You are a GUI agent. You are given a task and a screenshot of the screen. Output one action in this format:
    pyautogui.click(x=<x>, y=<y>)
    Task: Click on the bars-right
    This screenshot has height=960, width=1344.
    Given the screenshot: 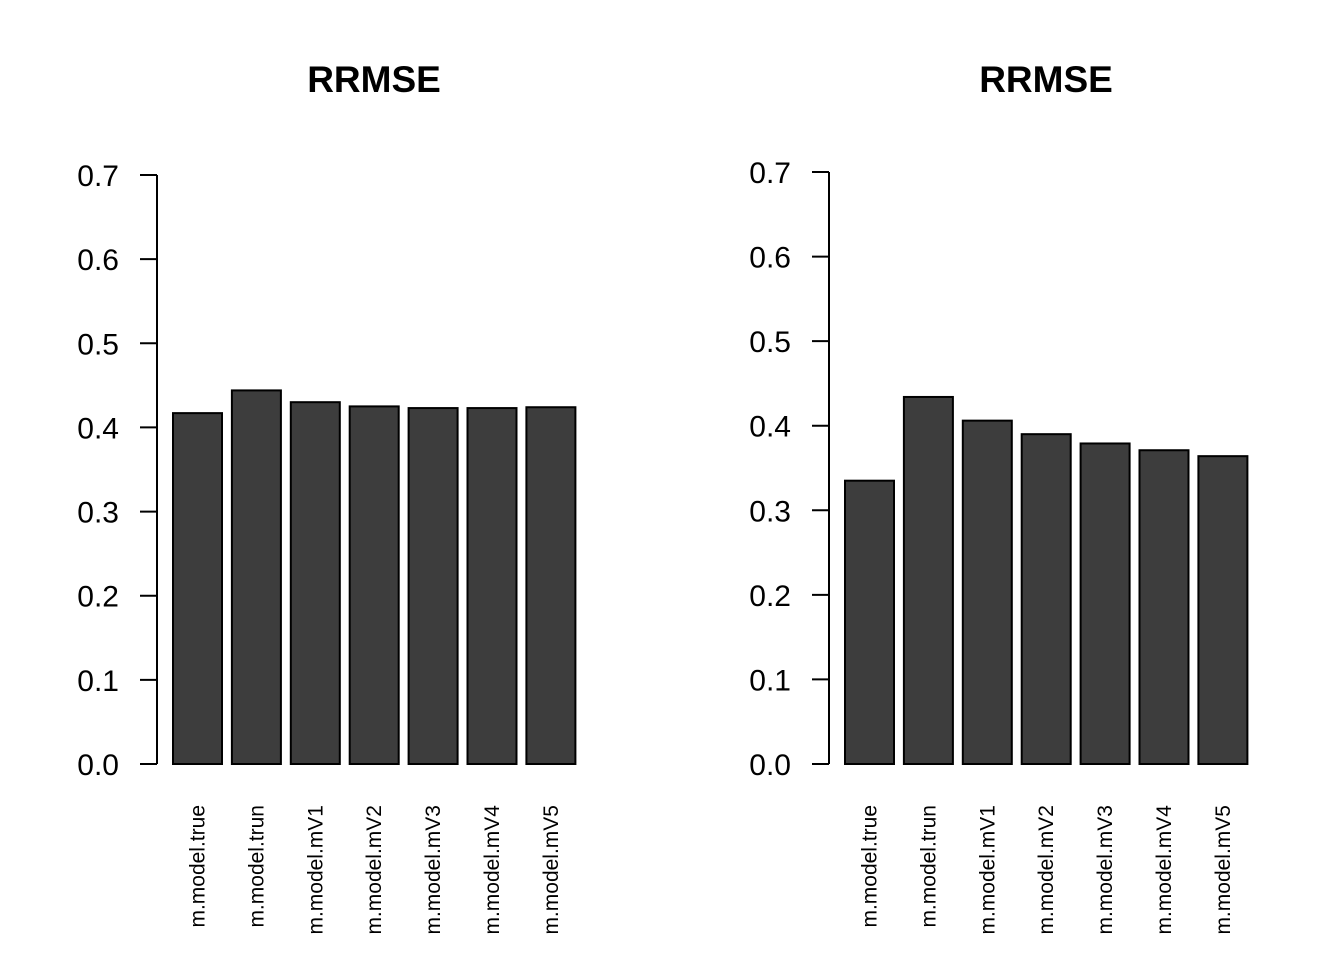 What is the action you would take?
    pyautogui.click(x=1046, y=580)
    